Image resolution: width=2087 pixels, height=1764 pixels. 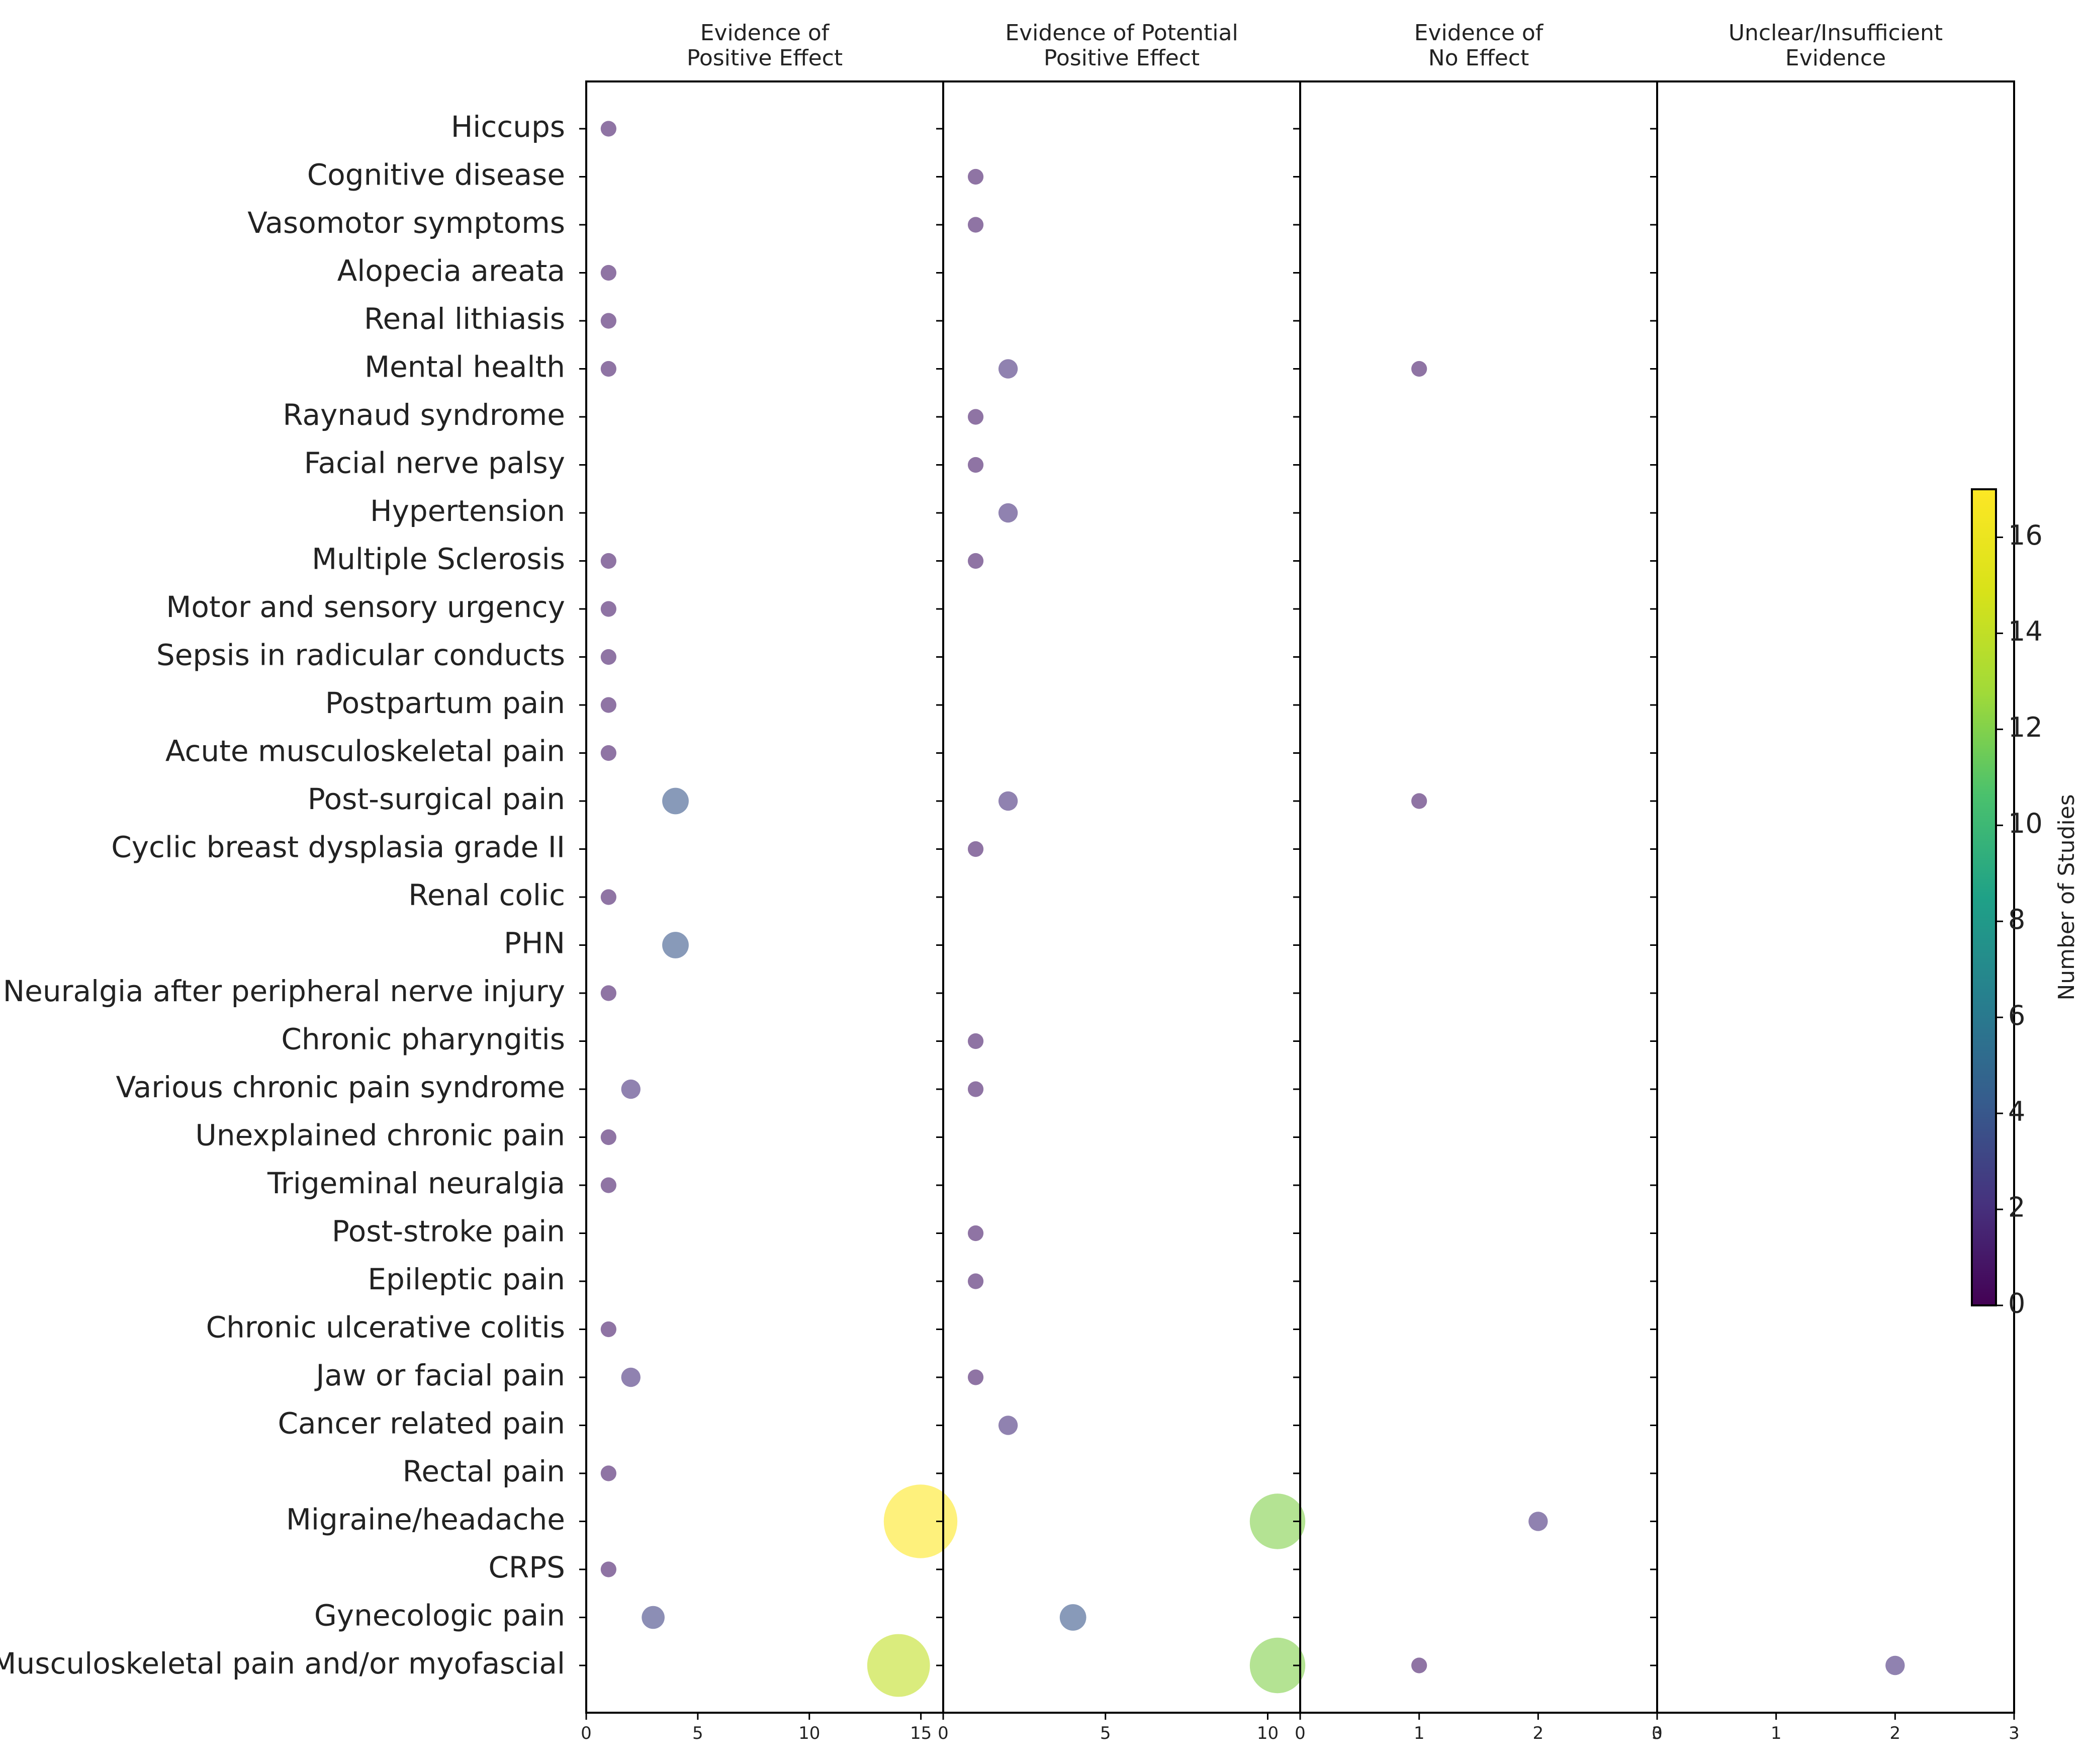 What do you see at coordinates (338, 847) in the screenshot?
I see `category-label: Cyclic breast dysplasia grade II` at bounding box center [338, 847].